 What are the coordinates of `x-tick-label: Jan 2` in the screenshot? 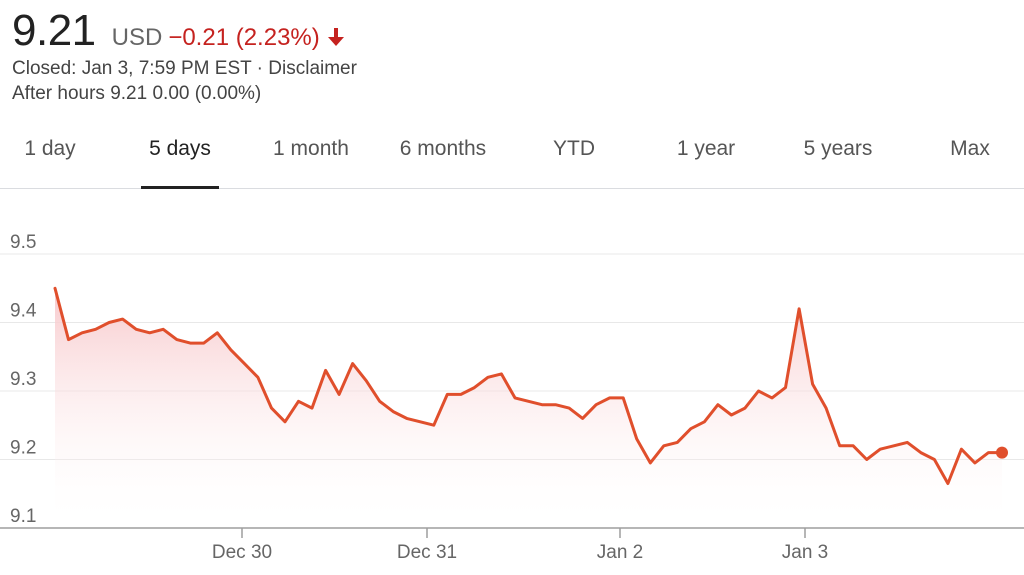 It's located at (620, 552).